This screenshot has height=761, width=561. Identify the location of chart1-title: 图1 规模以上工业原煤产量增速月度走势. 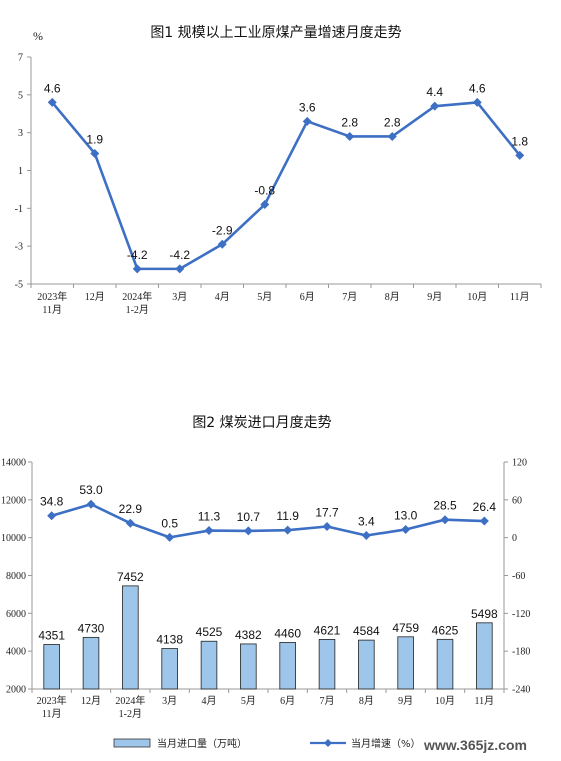
(275, 33).